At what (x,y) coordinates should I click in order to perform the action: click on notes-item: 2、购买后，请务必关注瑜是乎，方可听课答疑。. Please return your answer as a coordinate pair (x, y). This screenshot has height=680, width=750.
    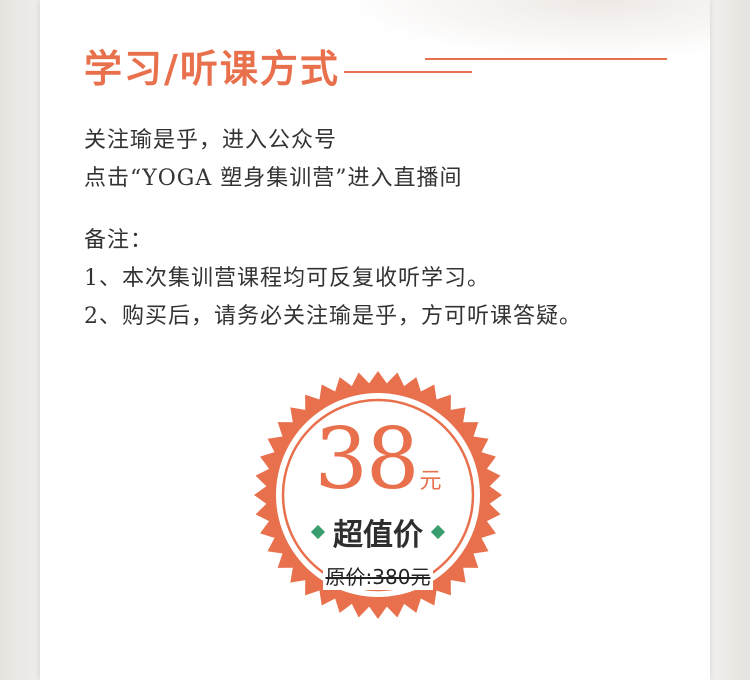
    Looking at the image, I should click on (333, 316).